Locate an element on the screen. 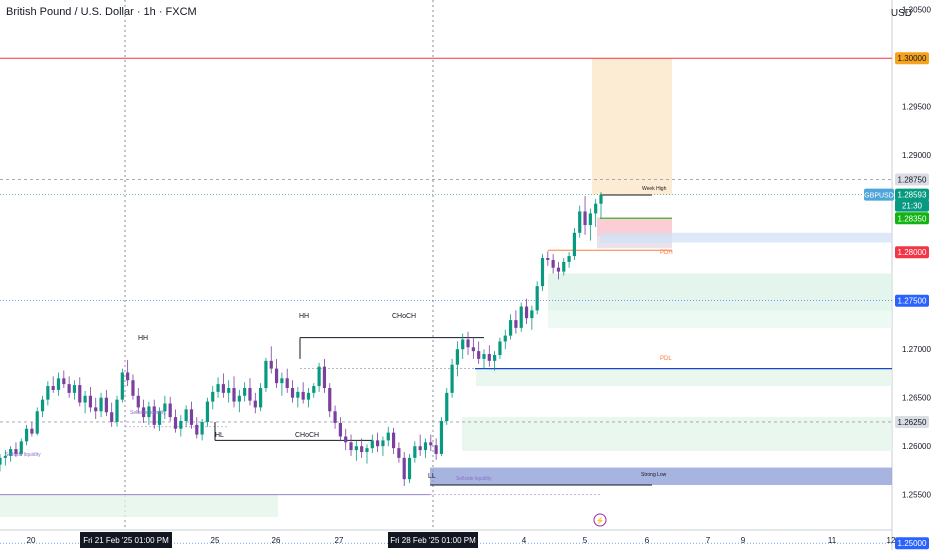 The image size is (932, 550). price-label-text: 1.25000 is located at coordinates (912, 543).